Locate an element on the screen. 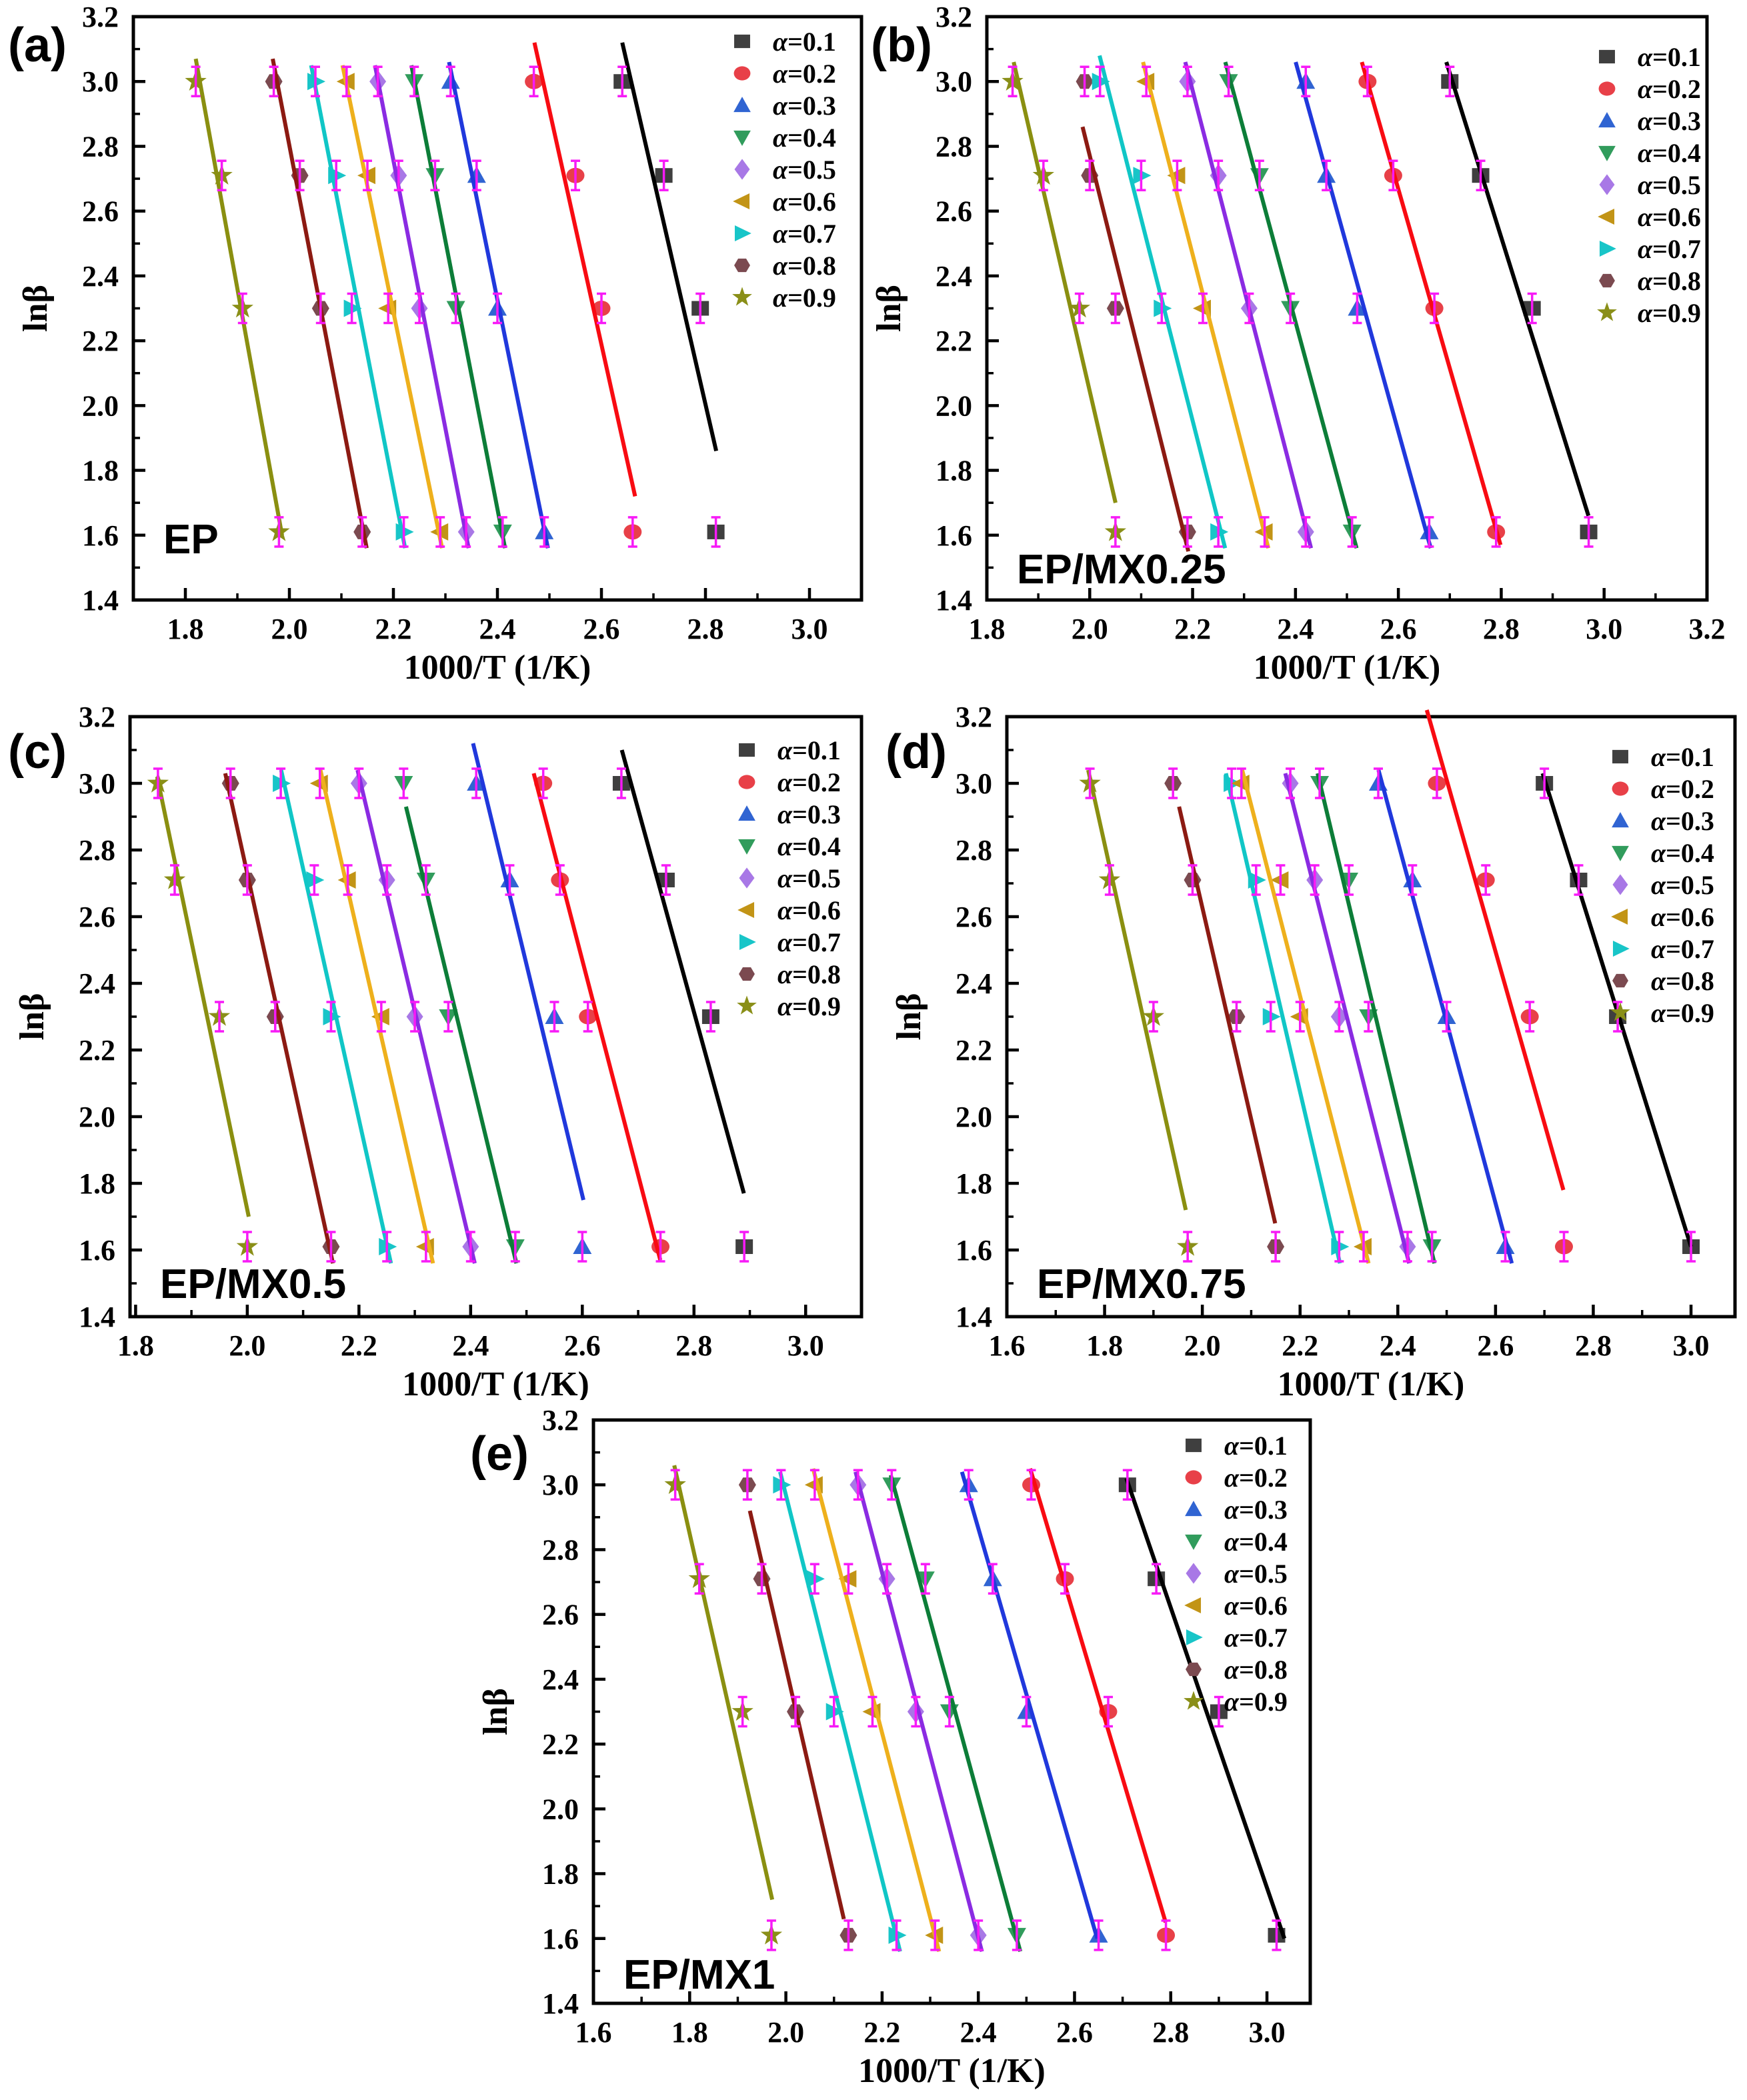  y-tick-label: 3.0 is located at coordinates (101, 81).